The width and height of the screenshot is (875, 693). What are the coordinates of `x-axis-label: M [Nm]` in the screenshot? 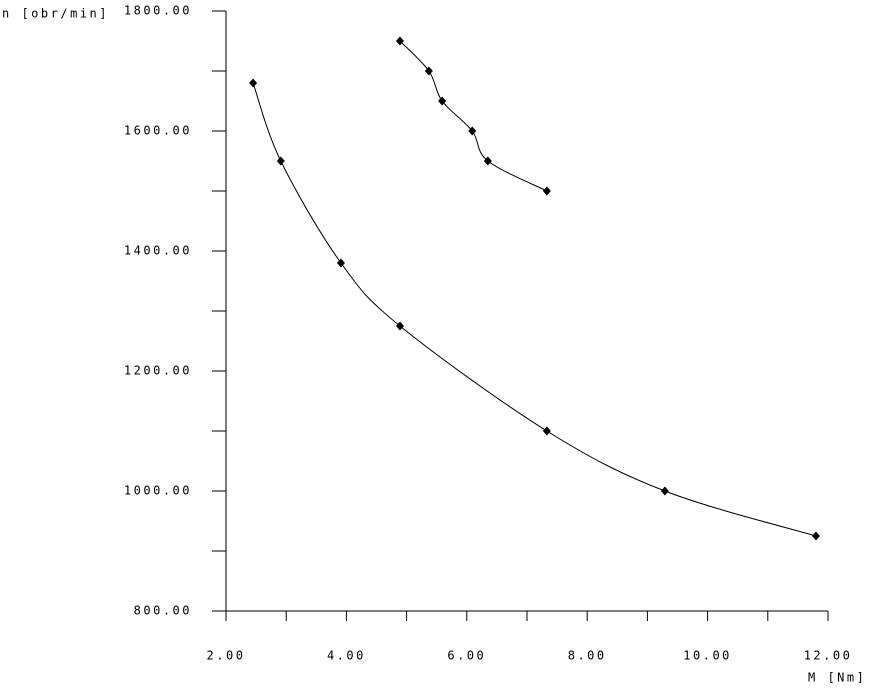 It's located at (837, 678).